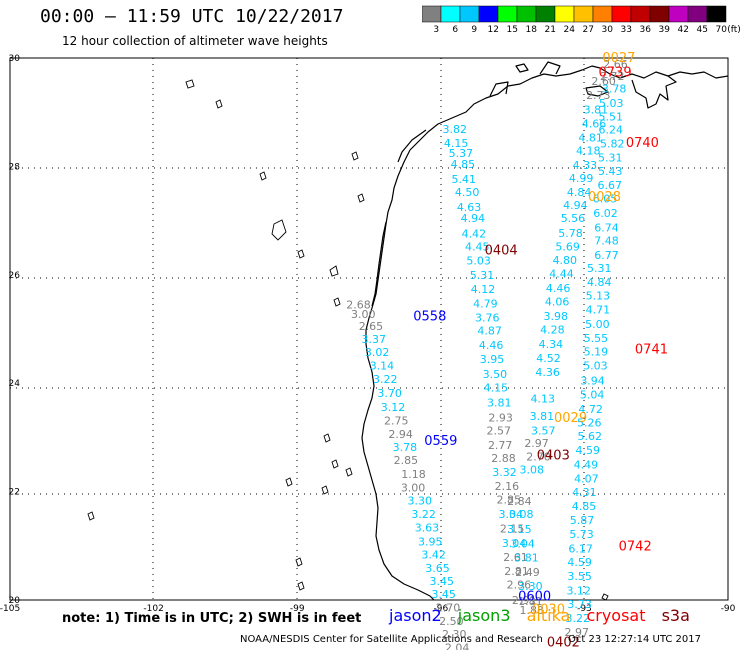 The image size is (740, 650). I want to click on wave-height-label: 2.85, so click(406, 460).